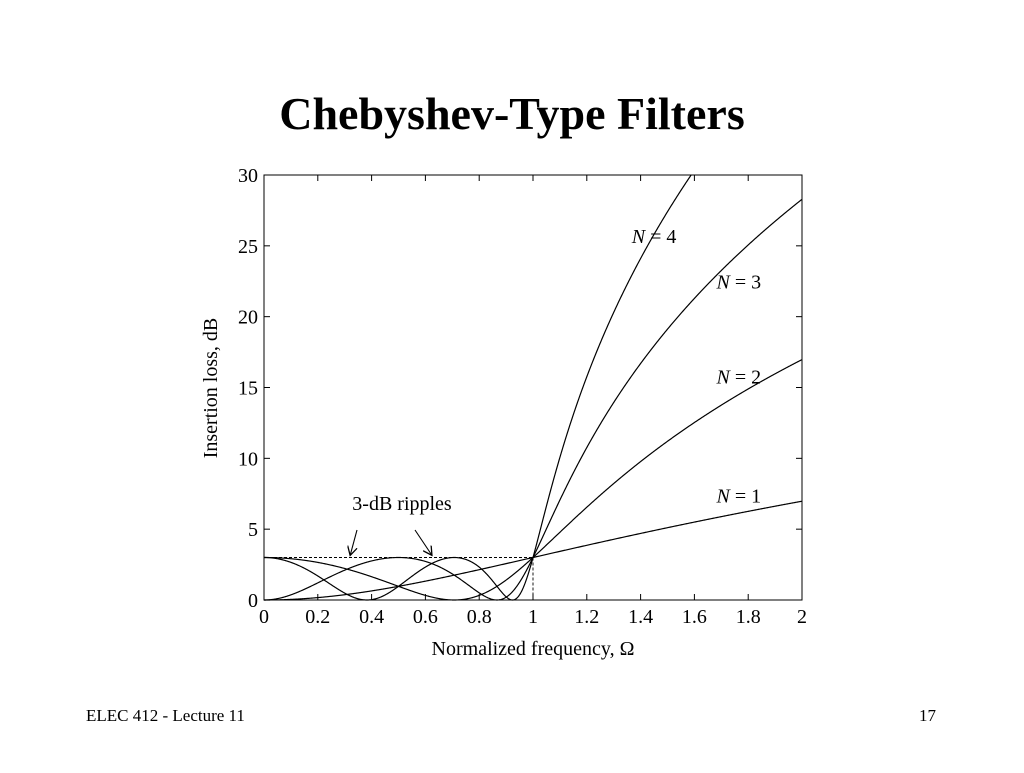  I want to click on series-label-n3: N = 3, so click(738, 282).